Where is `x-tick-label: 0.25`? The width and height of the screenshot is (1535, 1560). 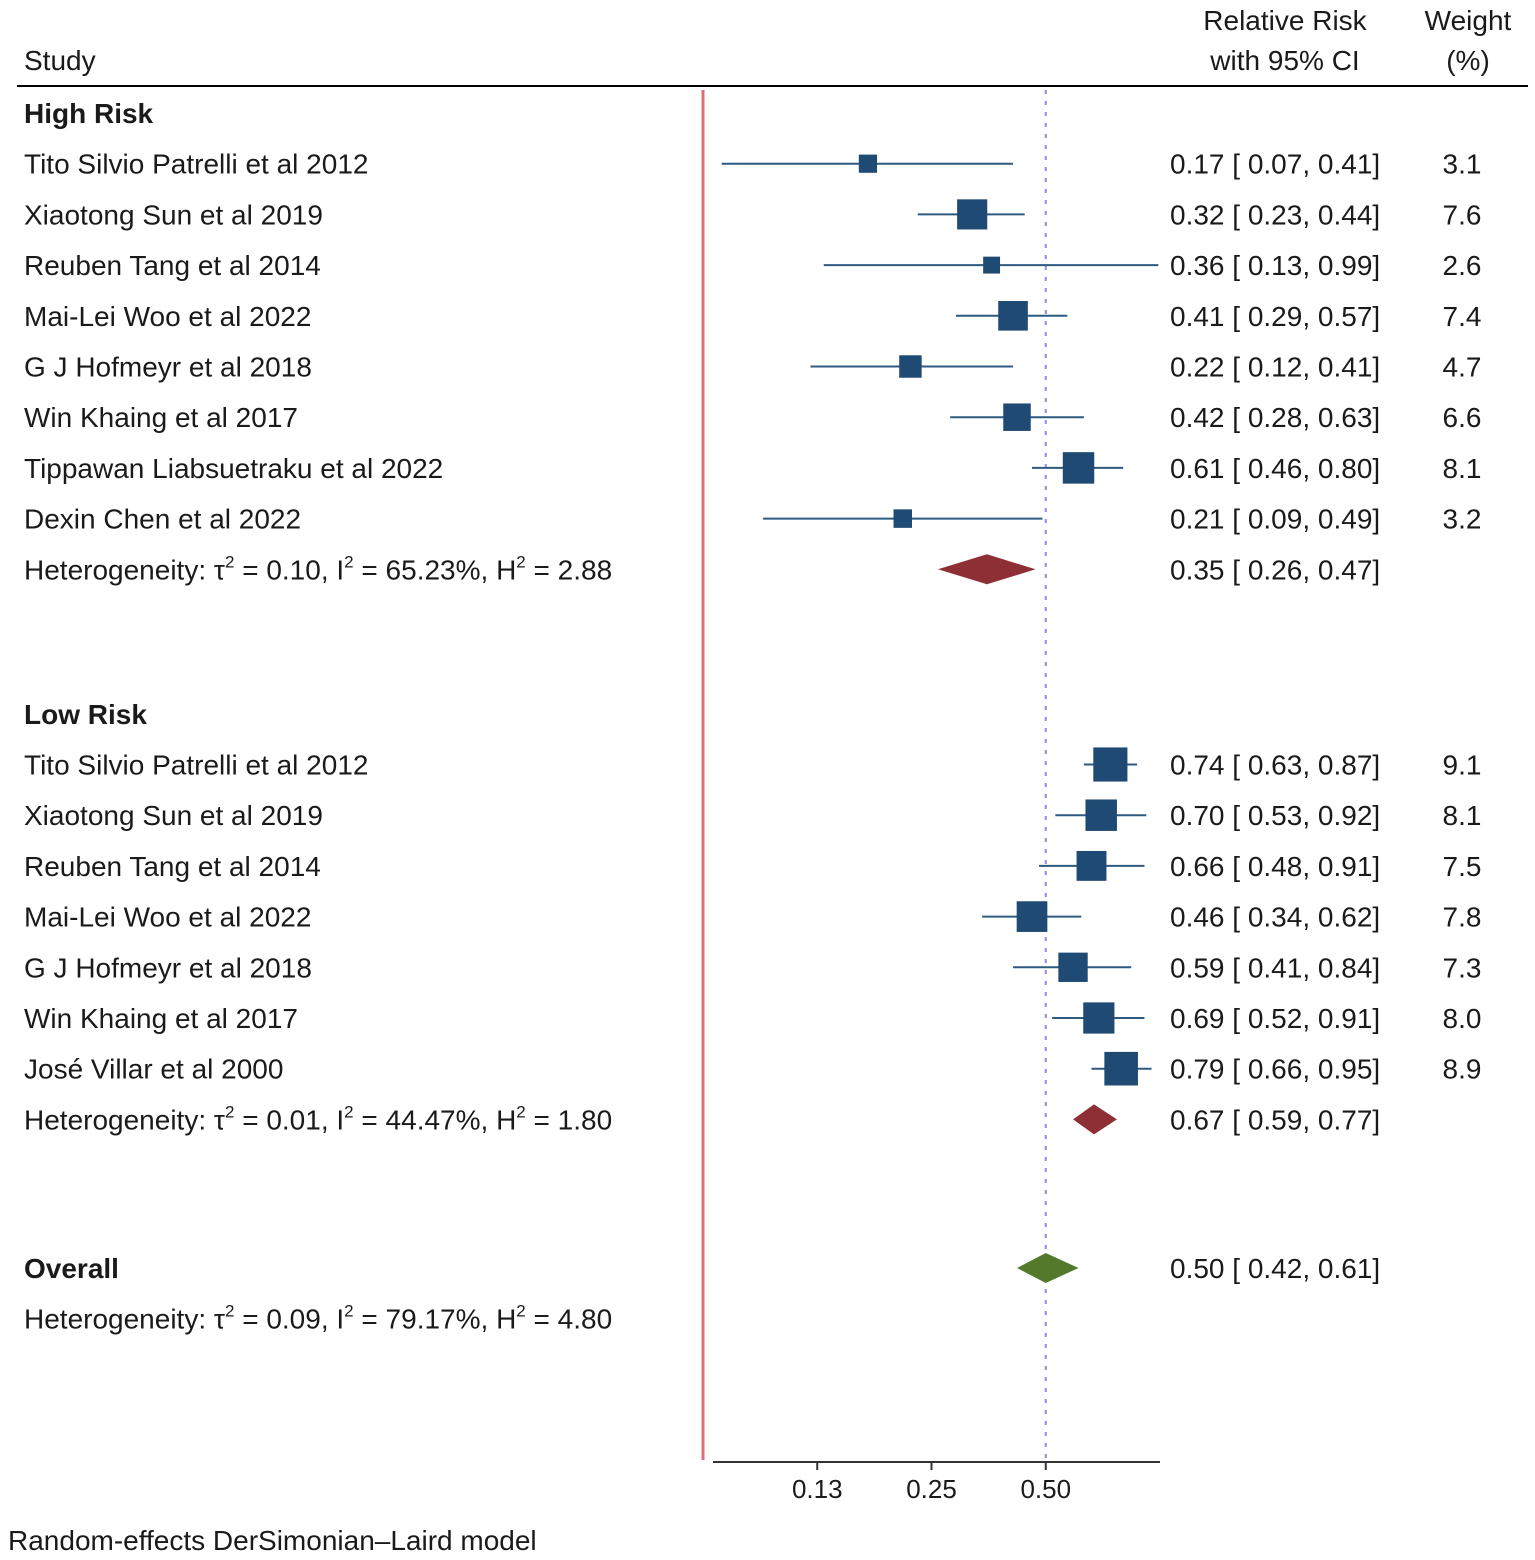 x-tick-label: 0.25 is located at coordinates (931, 1489).